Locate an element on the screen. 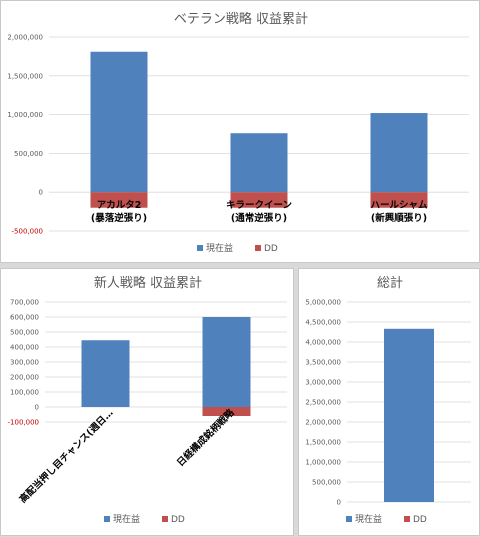 The height and width of the screenshot is (537, 480). y-tick-label: 400,000 is located at coordinates (24, 348).